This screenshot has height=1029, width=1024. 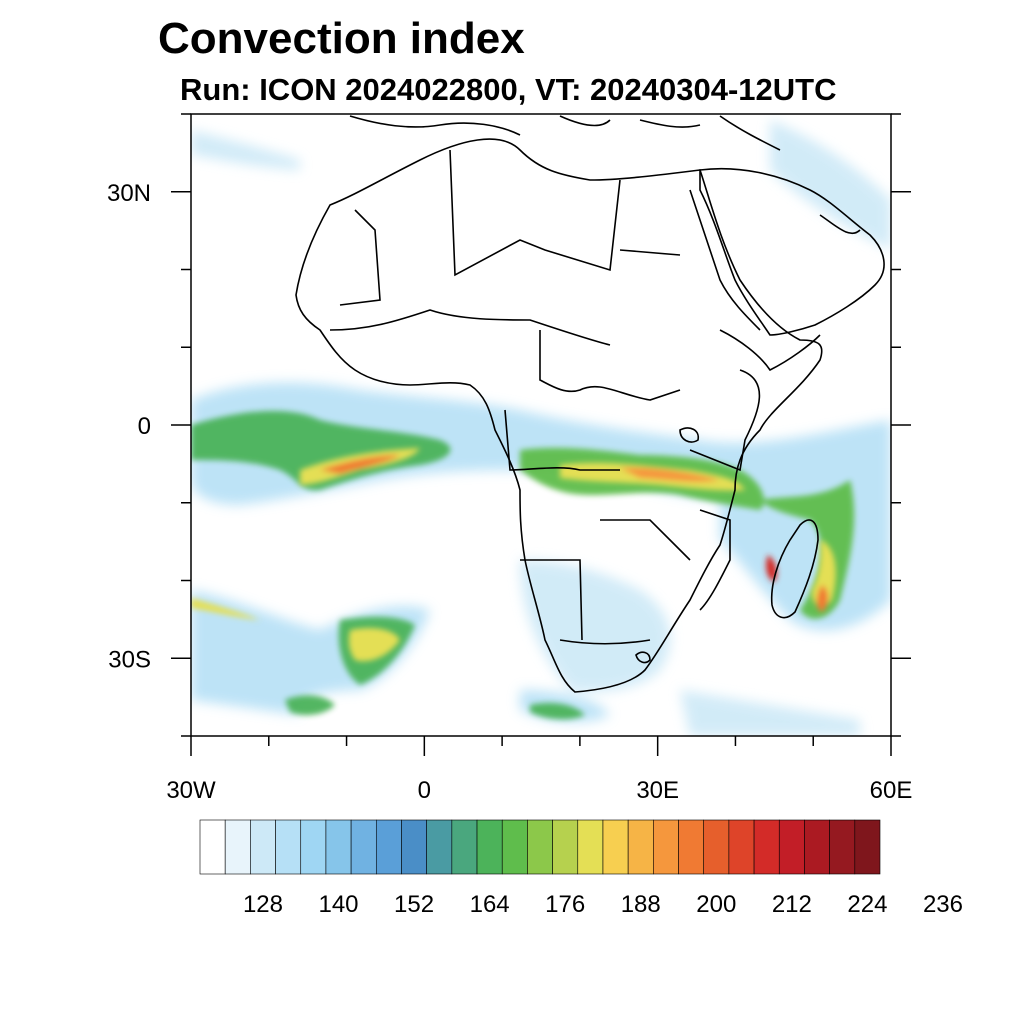 I want to click on border-central, so click(x=610, y=365).